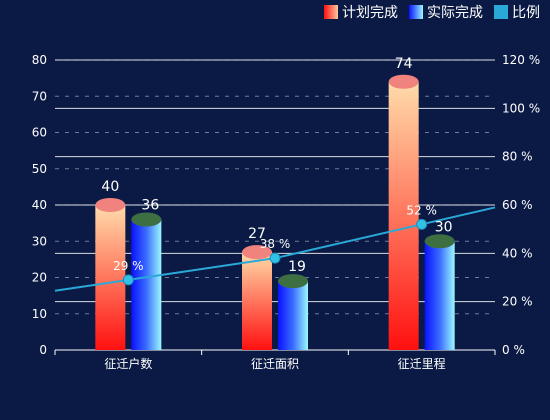 The width and height of the screenshot is (550, 420). Describe the element at coordinates (517, 302) in the screenshot. I see `y-right-tick-label: 20 %` at that location.